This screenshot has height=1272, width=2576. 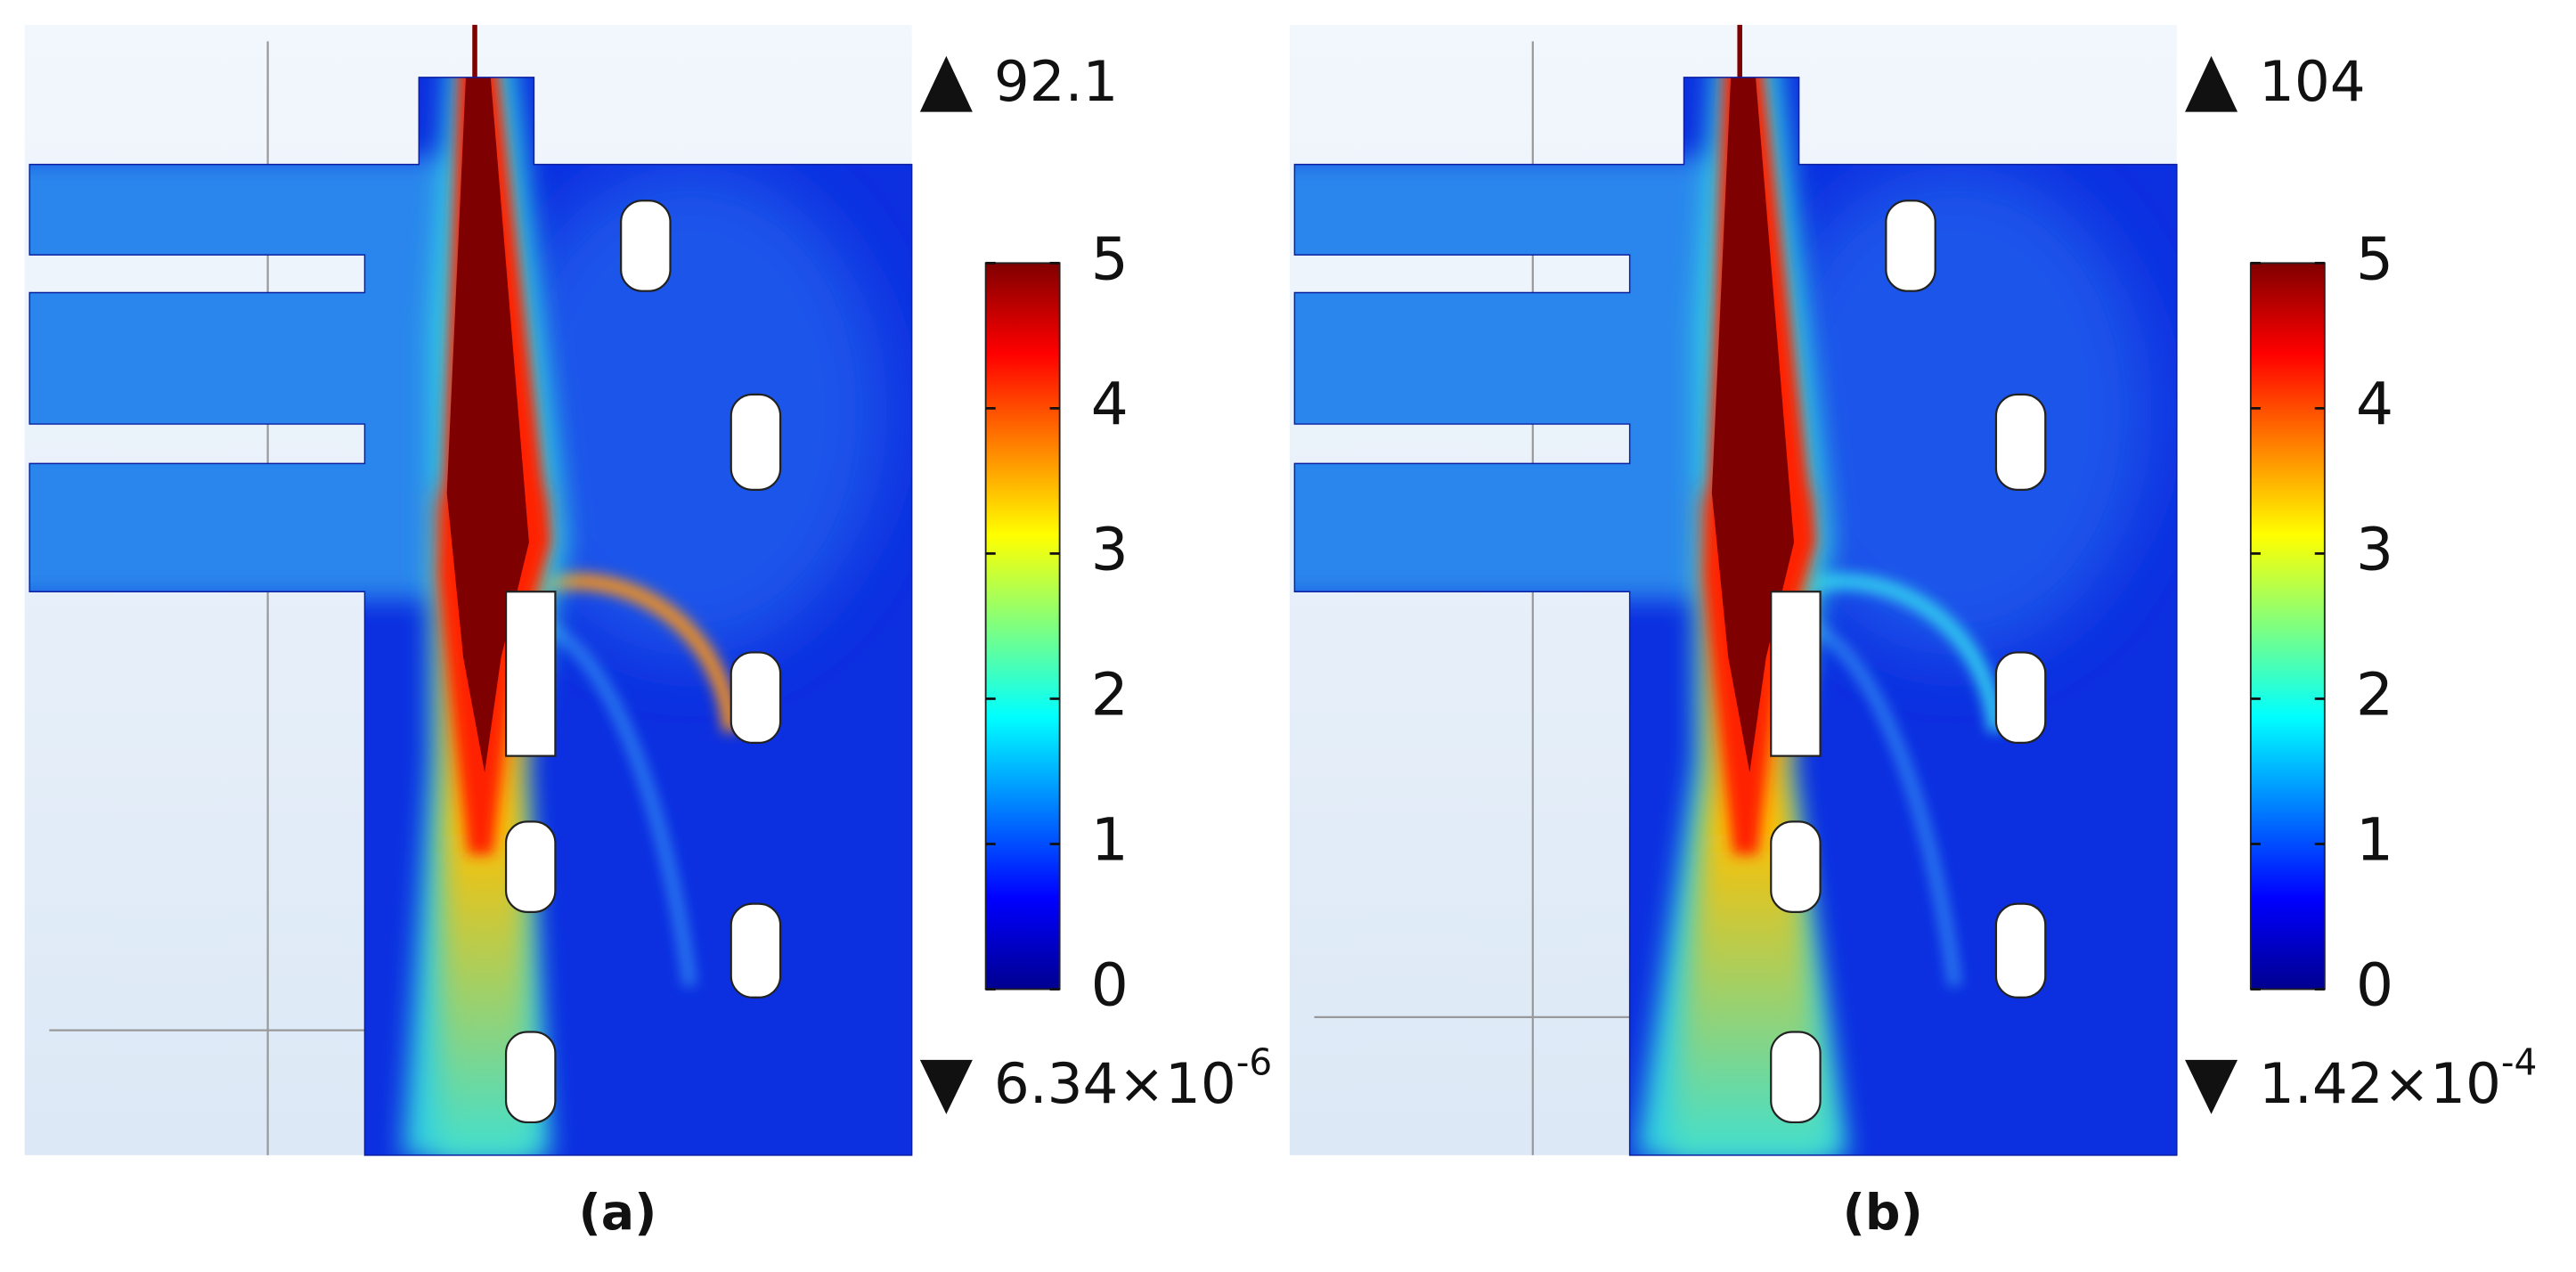 I want to click on panel-label: (b), so click(x=1883, y=1213).